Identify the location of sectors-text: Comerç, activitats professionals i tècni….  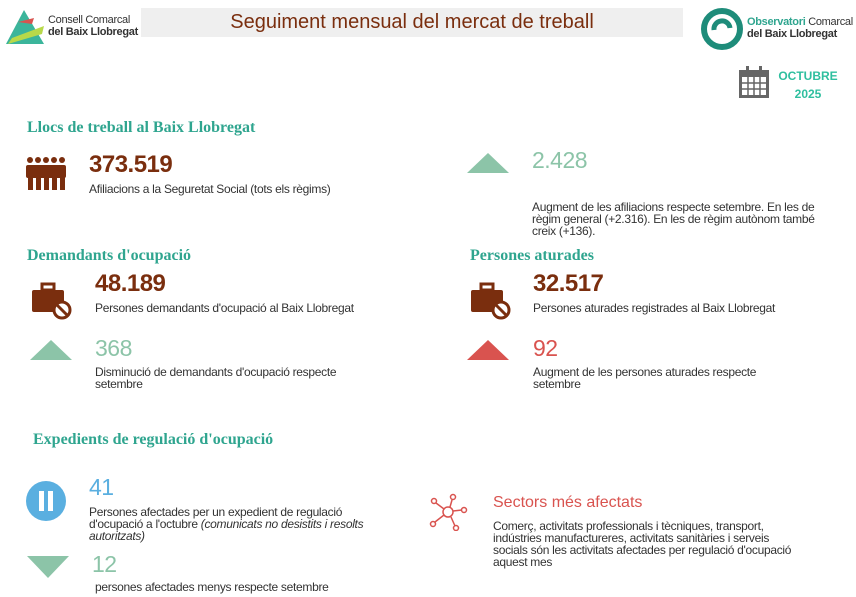
(642, 544).